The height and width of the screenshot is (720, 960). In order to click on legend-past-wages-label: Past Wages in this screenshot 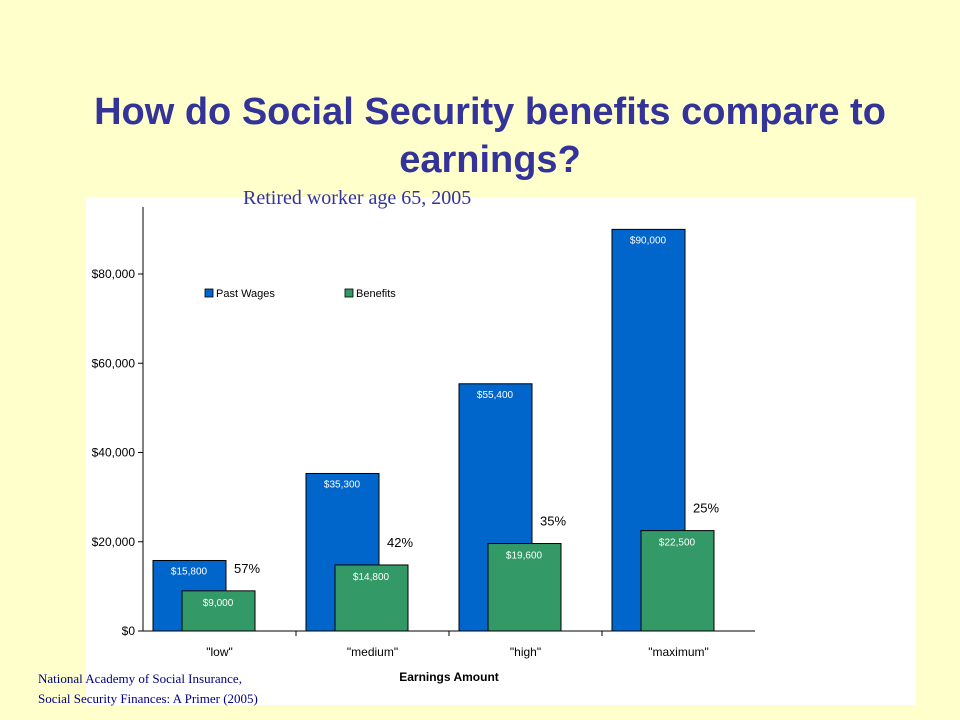, I will do `click(245, 294)`.